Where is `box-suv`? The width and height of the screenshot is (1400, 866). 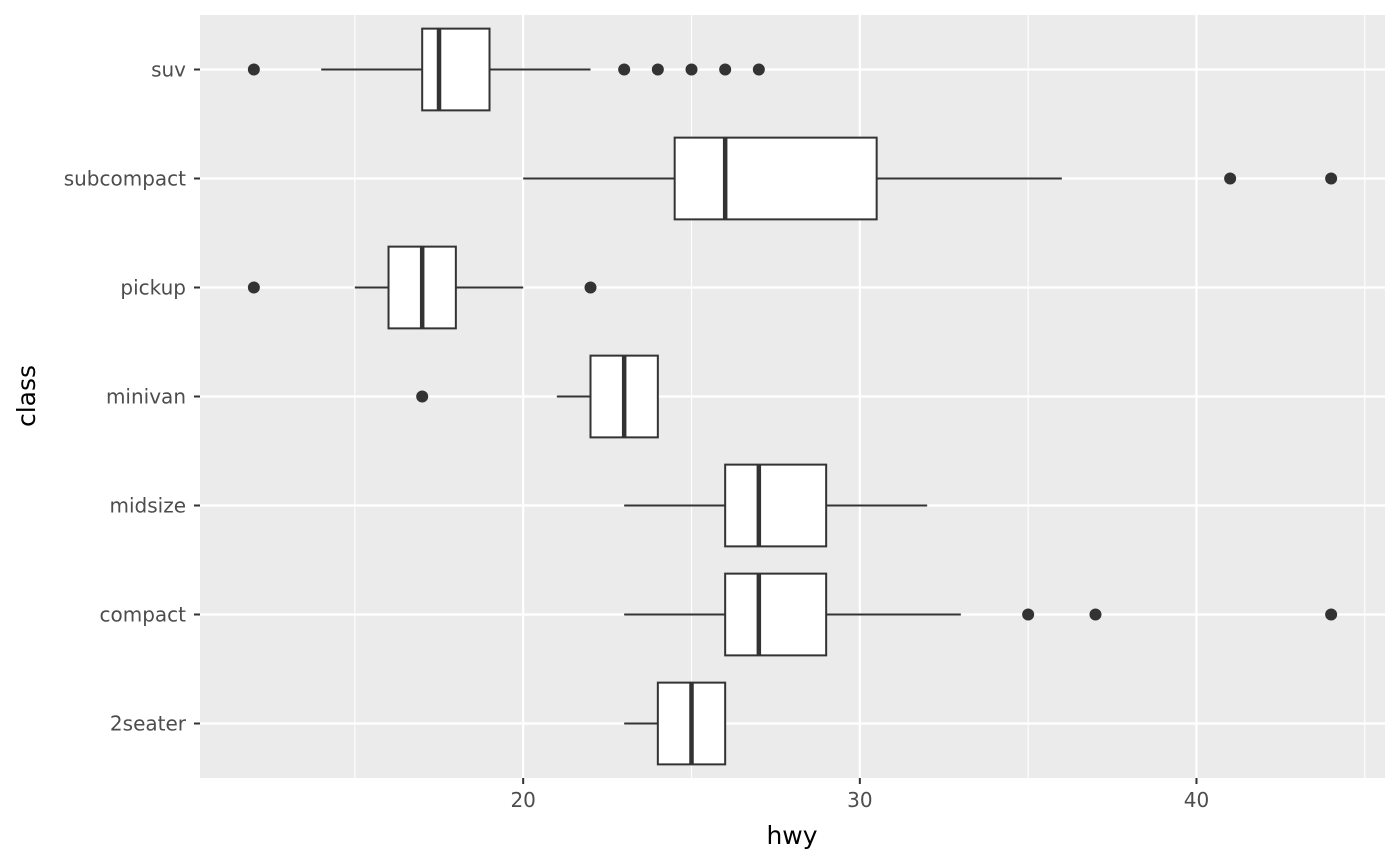 box-suv is located at coordinates (506, 69).